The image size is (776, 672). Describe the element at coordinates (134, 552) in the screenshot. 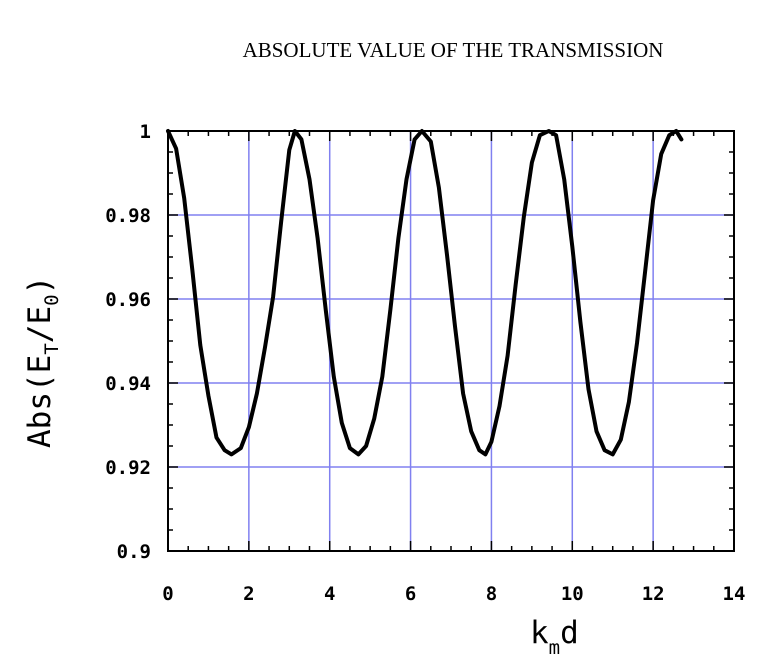

I see `y-tick-label: 0.9` at that location.